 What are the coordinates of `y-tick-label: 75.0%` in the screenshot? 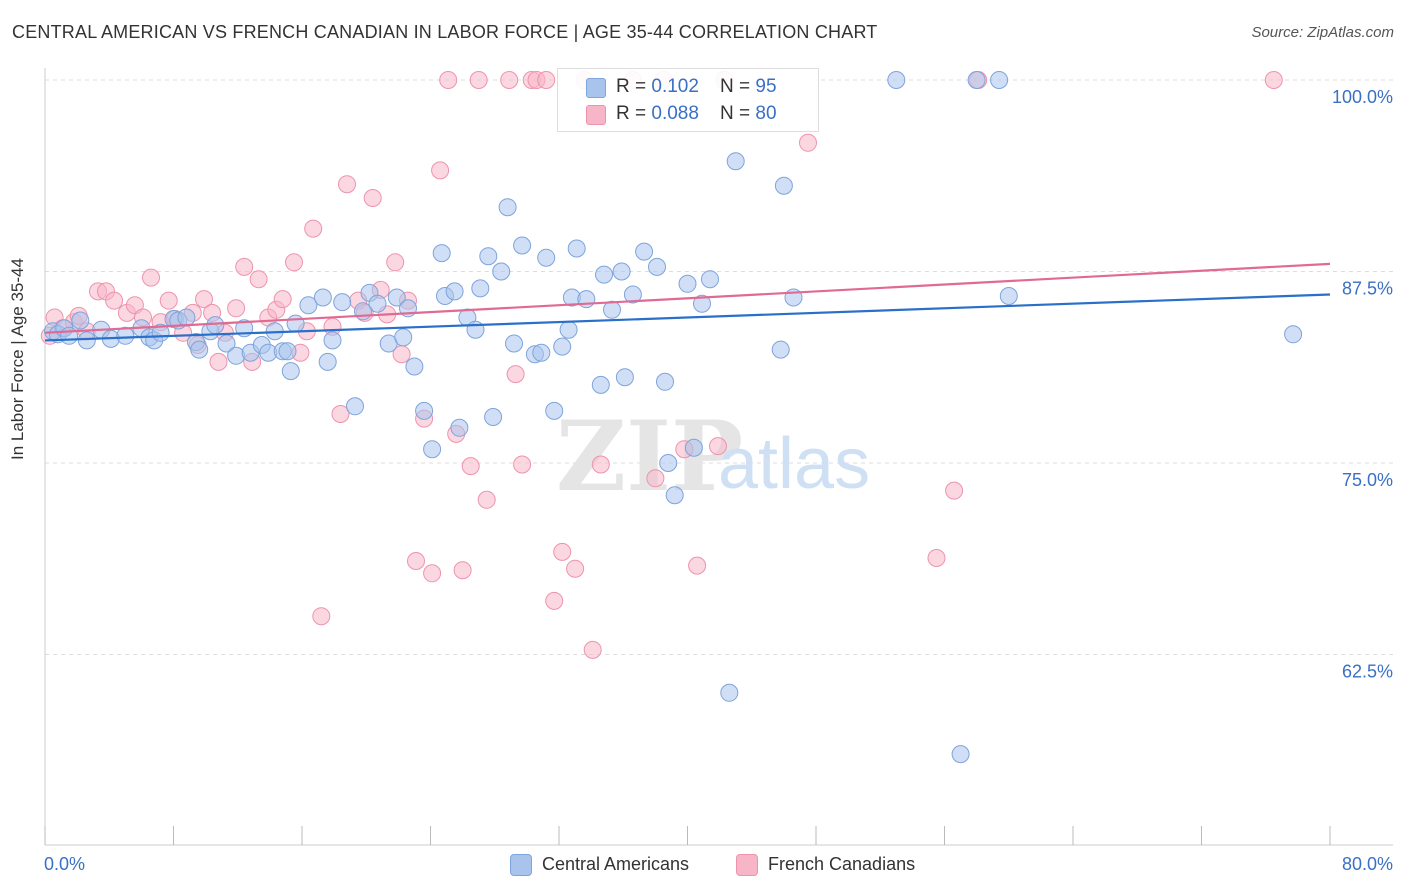 It's located at (1367, 480).